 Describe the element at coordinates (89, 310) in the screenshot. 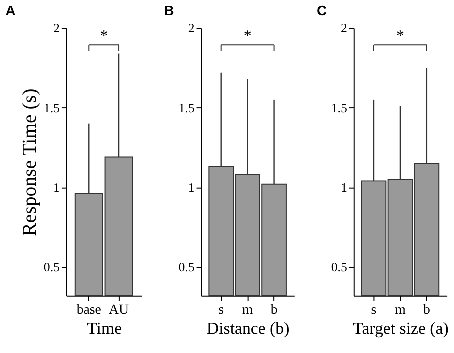

I see `x-tick-label: base` at that location.